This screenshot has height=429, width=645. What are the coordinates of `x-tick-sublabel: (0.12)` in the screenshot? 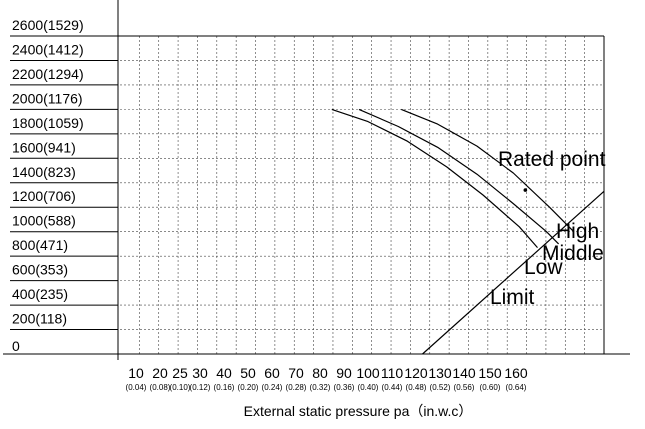 It's located at (200, 387).